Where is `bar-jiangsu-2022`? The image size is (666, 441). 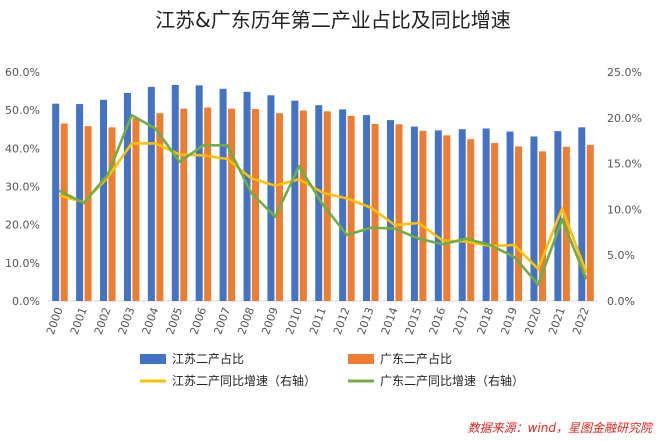 bar-jiangsu-2022 is located at coordinates (582, 214).